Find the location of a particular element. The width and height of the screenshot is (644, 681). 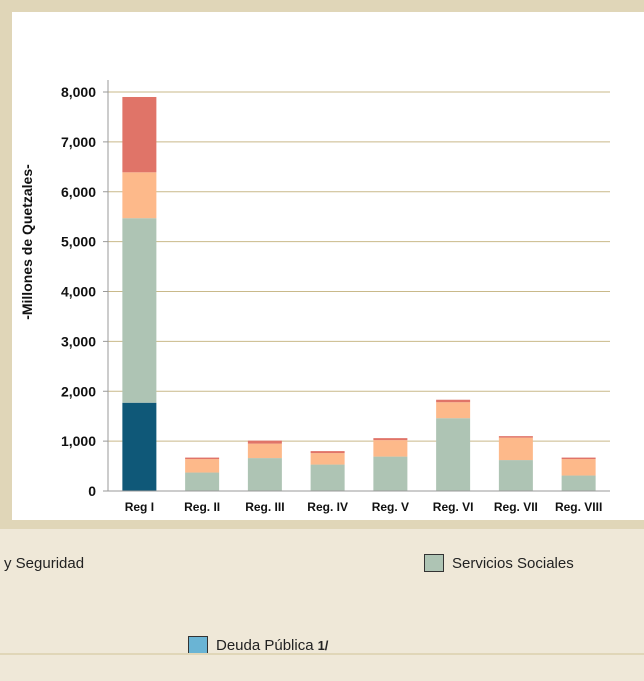

x-tick-label: Reg. VI is located at coordinates (453, 507).